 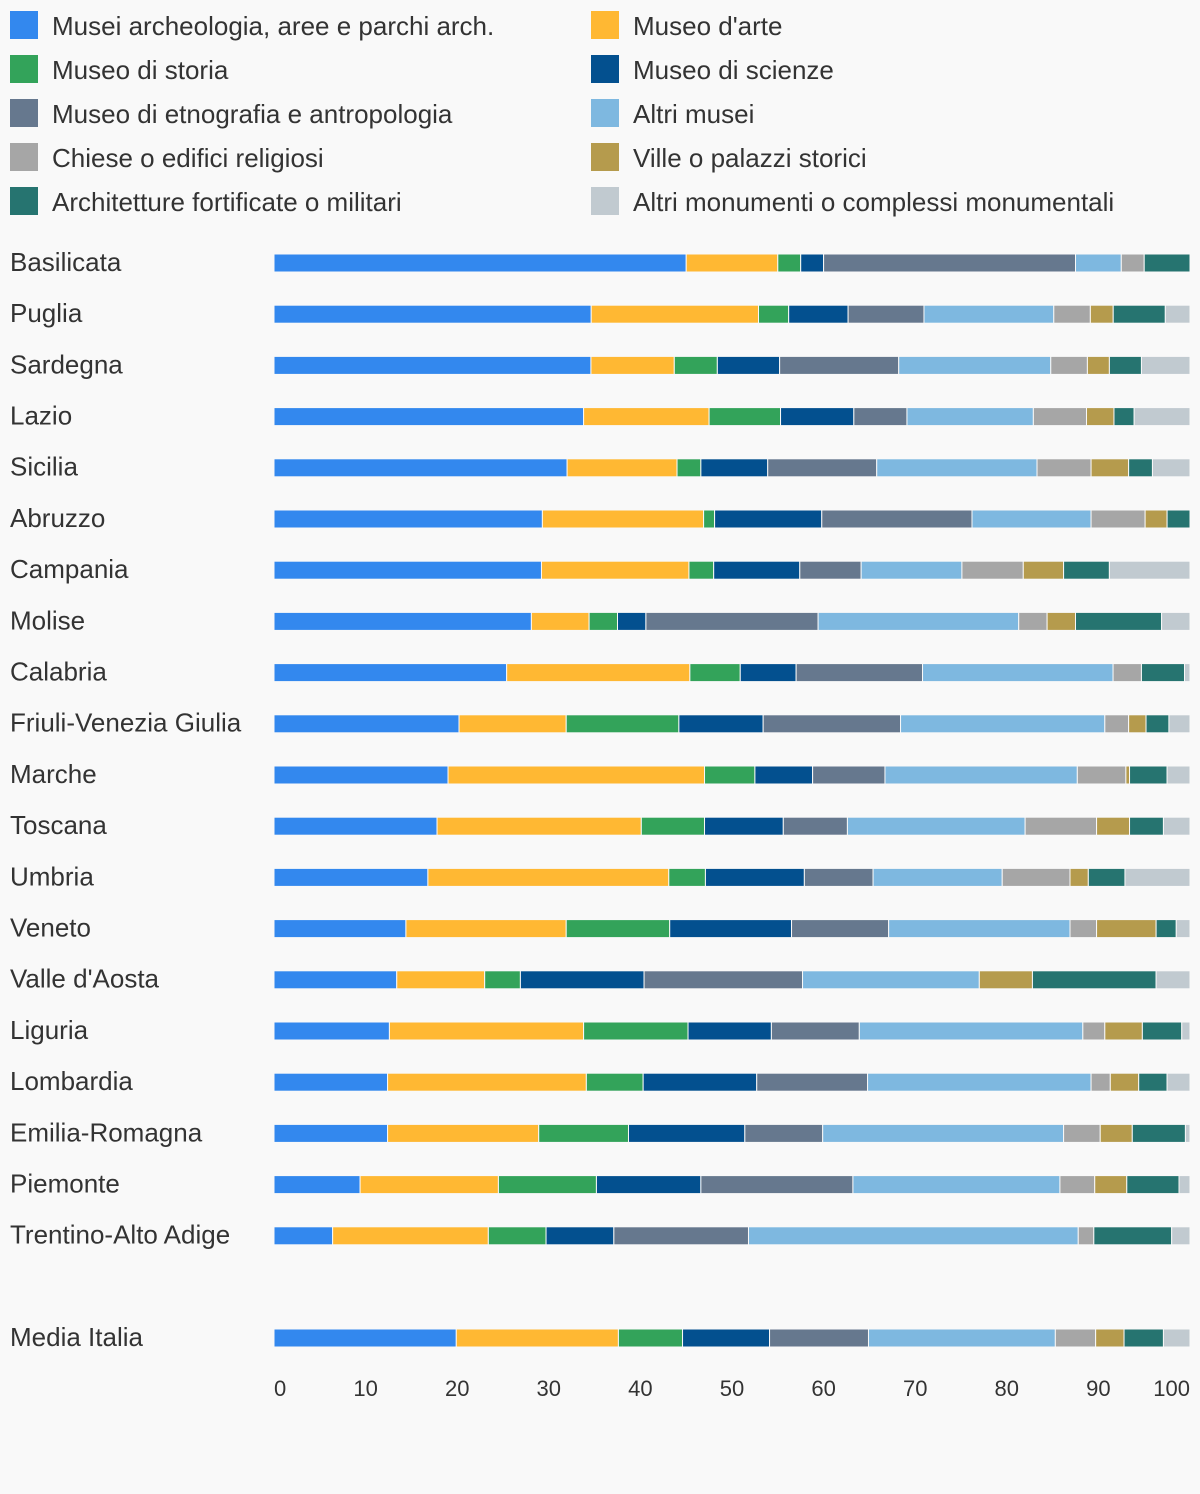 What do you see at coordinates (823, 1388) in the screenshot?
I see `x-tick-label: 60` at bounding box center [823, 1388].